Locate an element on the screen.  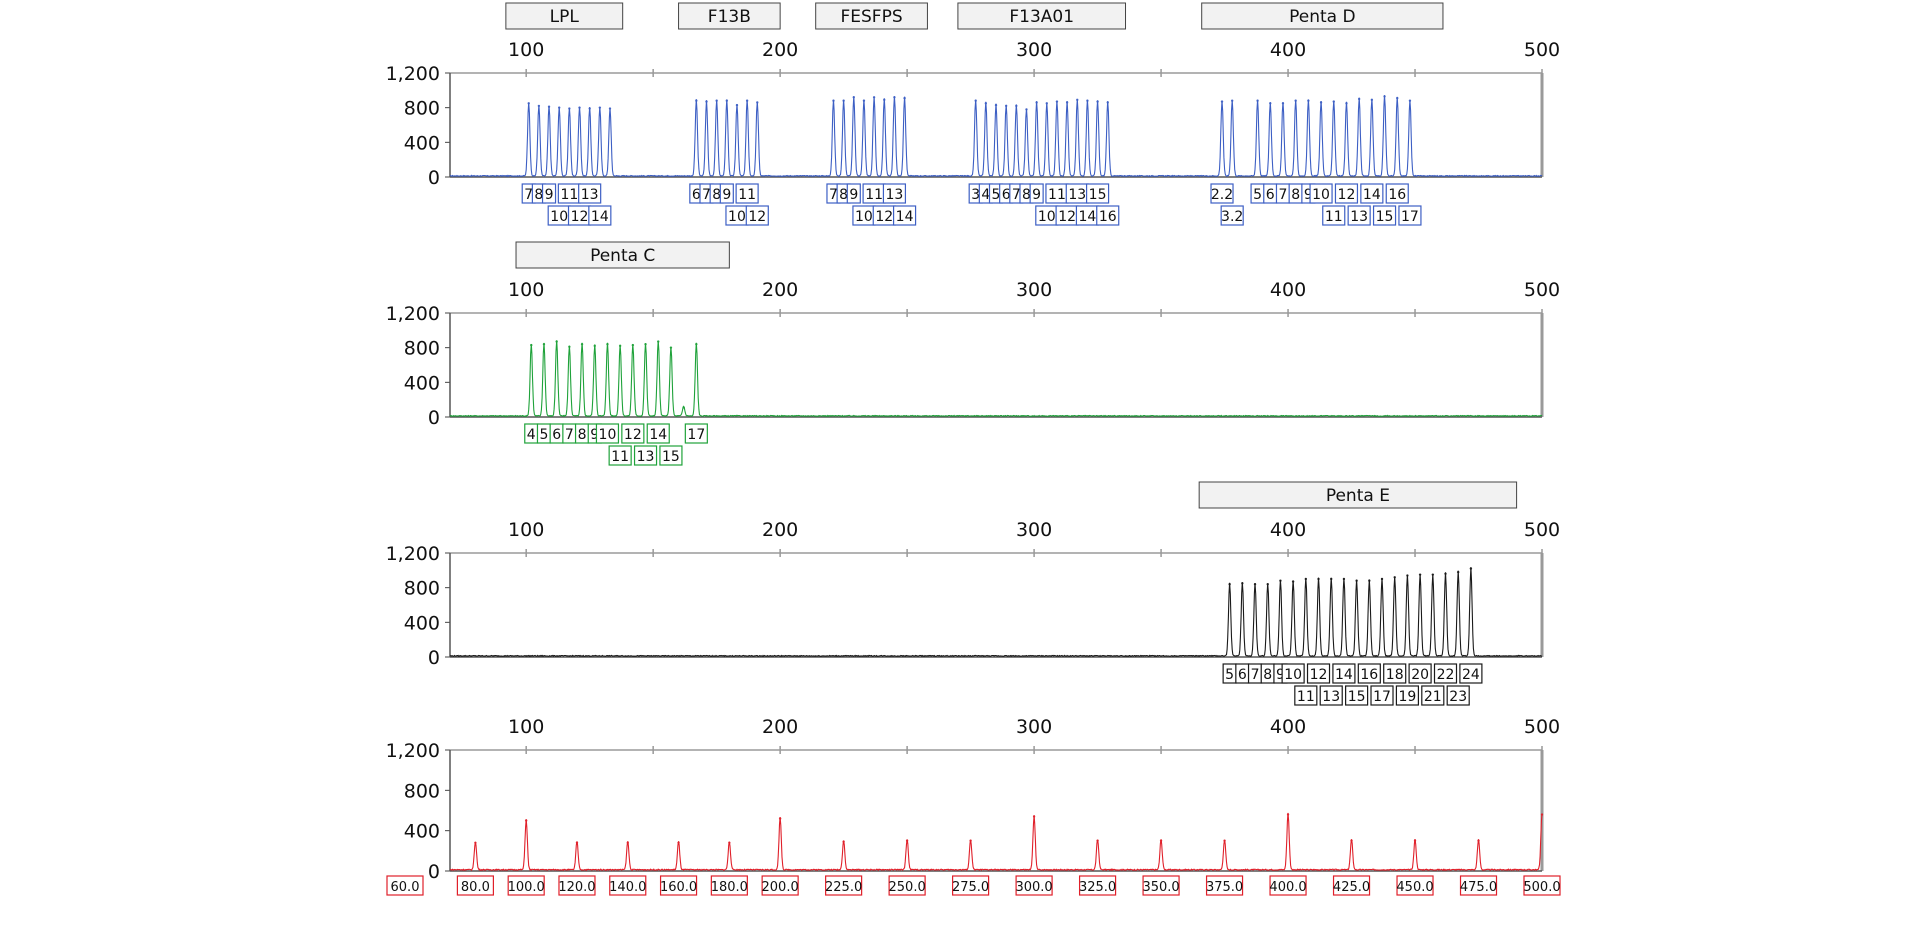
y-tick-label: 800 is located at coordinates (422, 349).